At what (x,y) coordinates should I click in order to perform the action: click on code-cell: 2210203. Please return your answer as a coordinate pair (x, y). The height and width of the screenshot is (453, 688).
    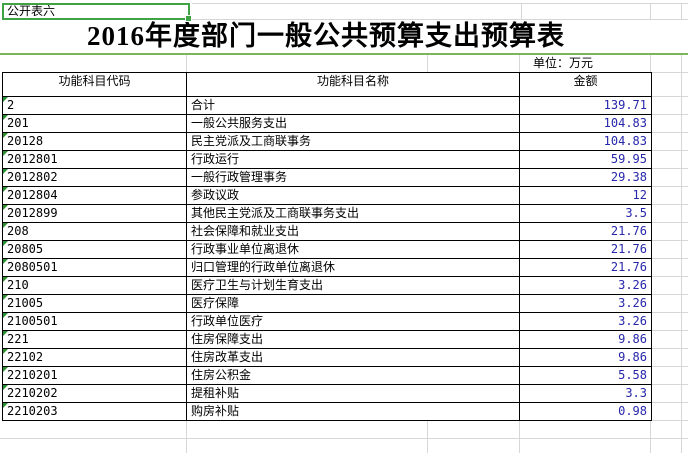
    Looking at the image, I should click on (95, 412).